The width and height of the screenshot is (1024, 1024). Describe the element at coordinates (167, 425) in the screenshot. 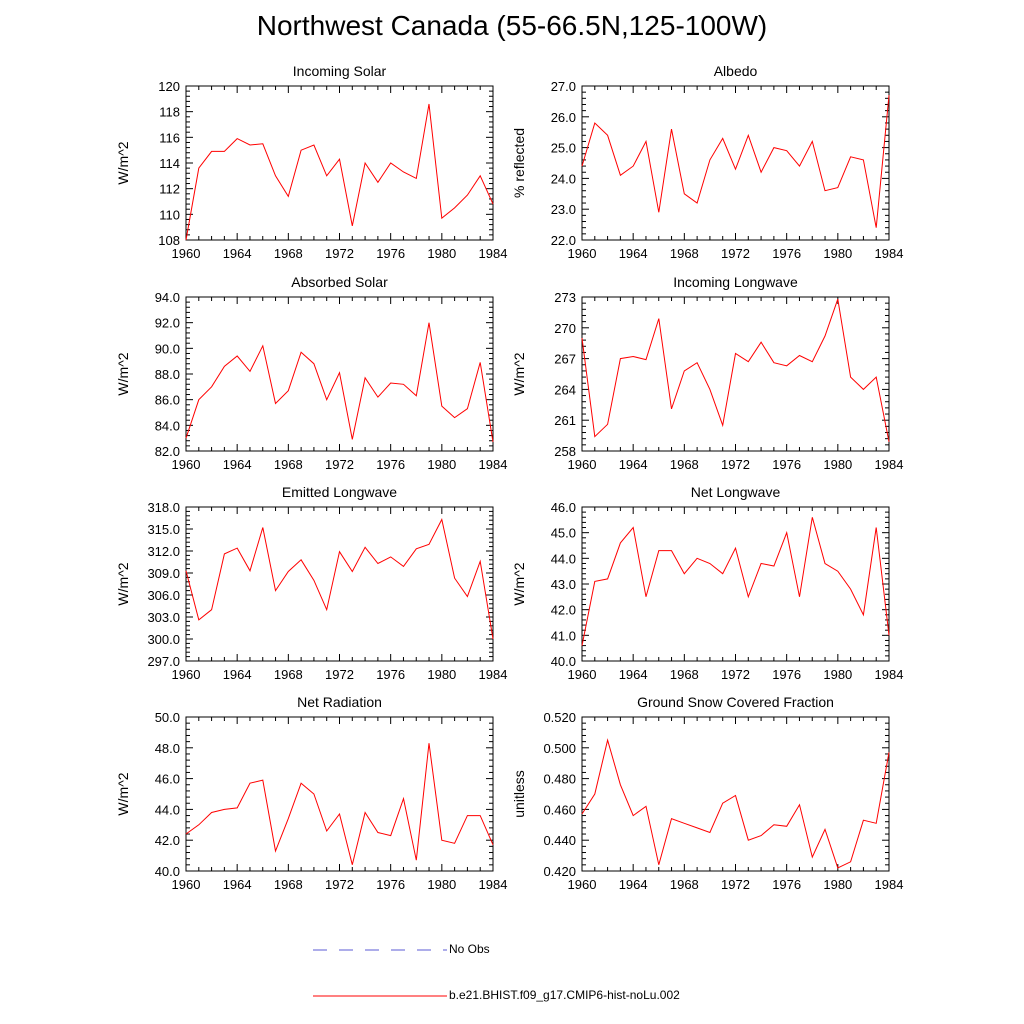

I see `y-tick-label: 84.0` at that location.